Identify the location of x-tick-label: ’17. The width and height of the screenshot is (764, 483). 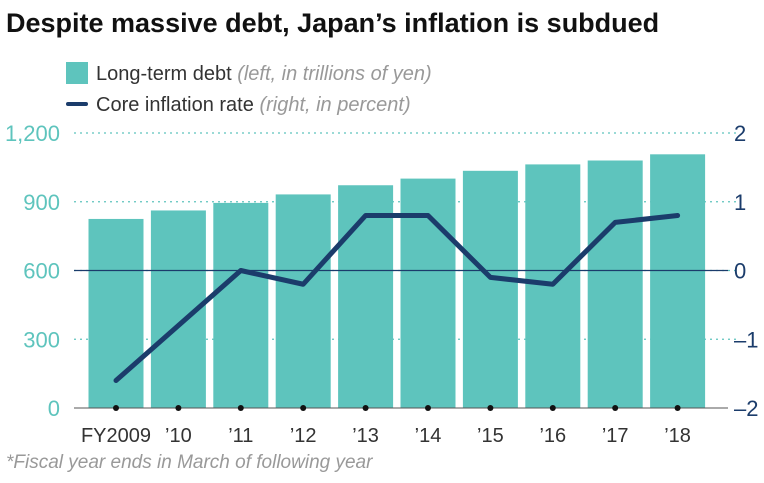
(615, 436).